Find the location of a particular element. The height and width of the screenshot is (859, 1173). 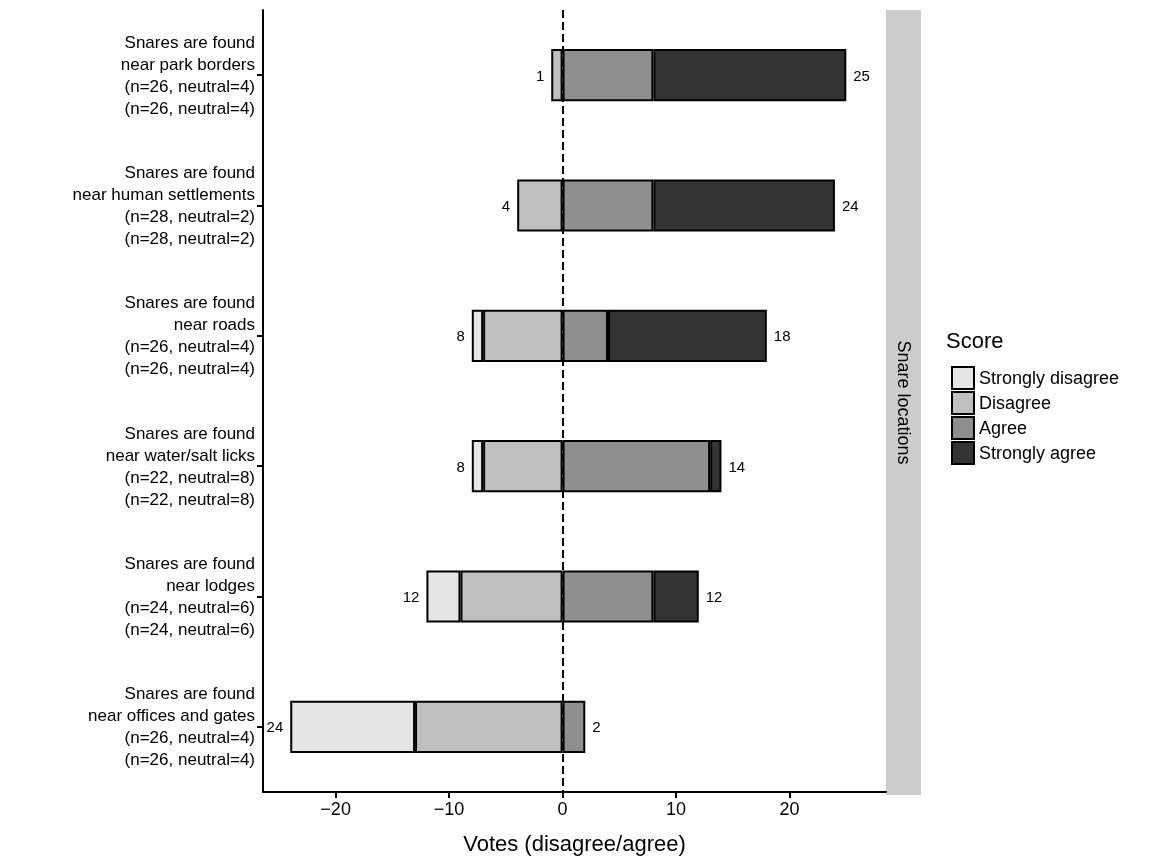

y-tick-label: Snares are found near lodges (n=24, neutral=6) (n=24, neutral=6) is located at coordinates (189, 596).